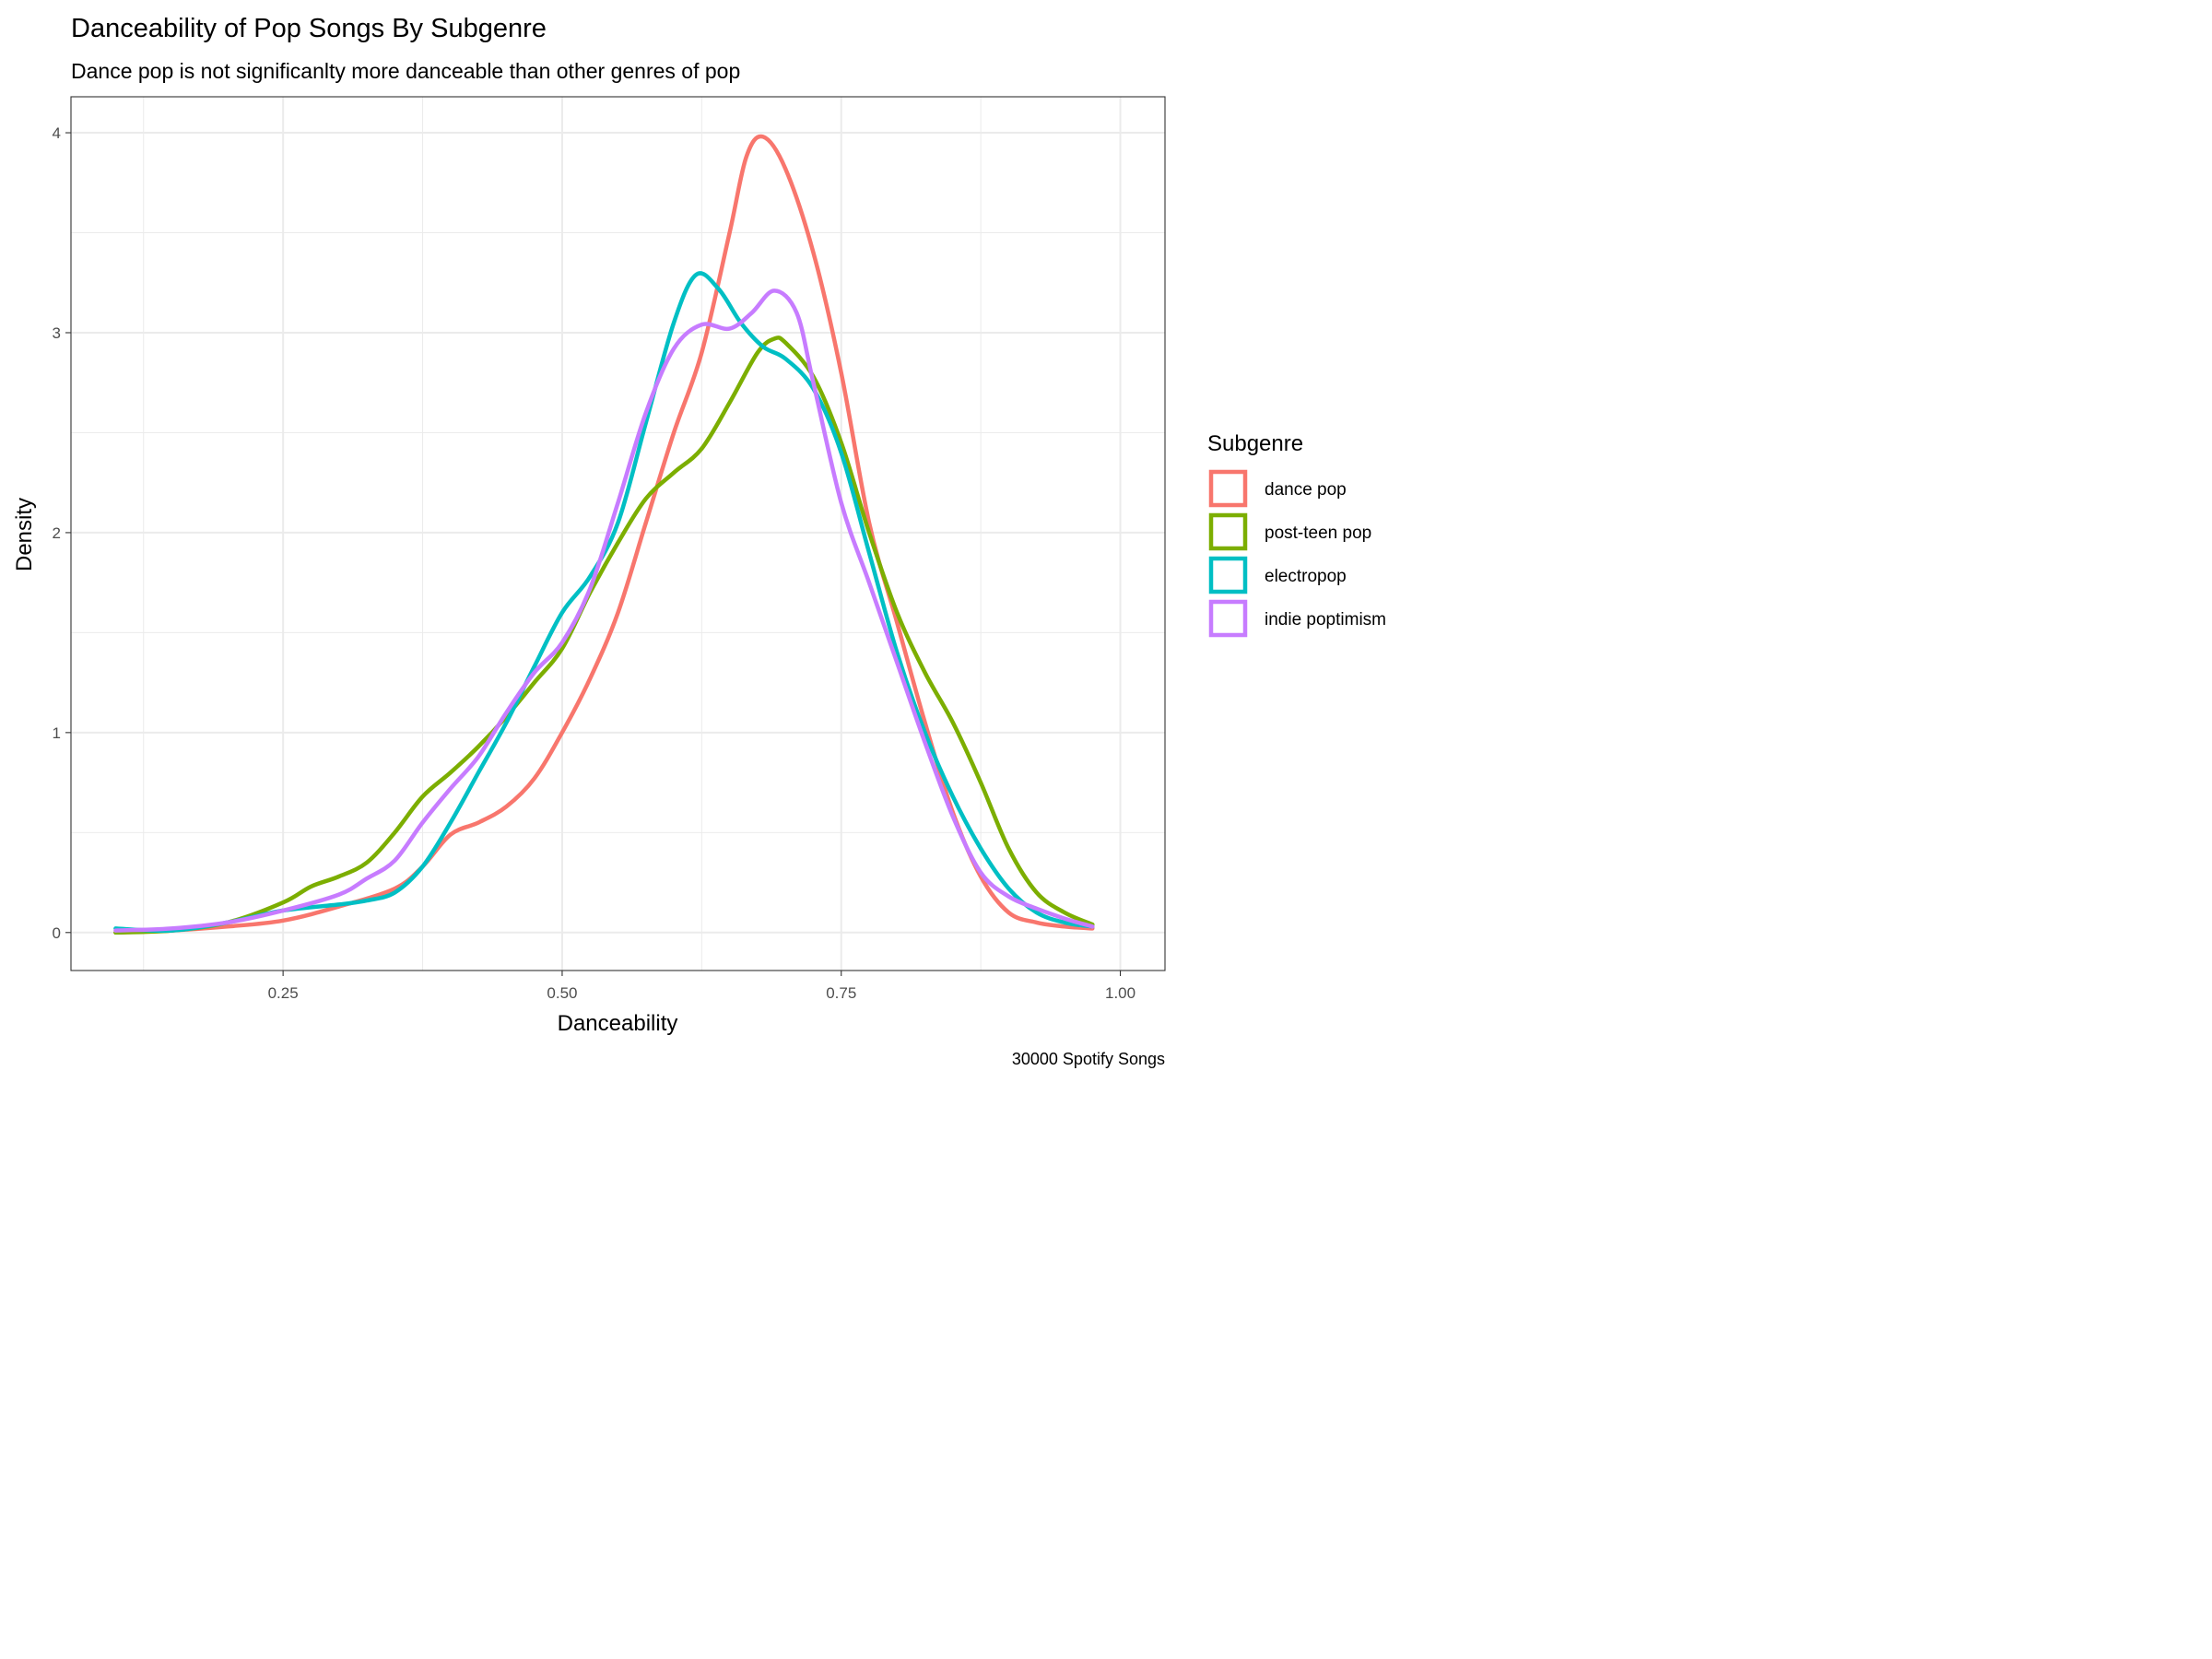 The height and width of the screenshot is (1659, 2212). Describe the element at coordinates (1120, 993) in the screenshot. I see `x-tick-label: 1.00` at that location.